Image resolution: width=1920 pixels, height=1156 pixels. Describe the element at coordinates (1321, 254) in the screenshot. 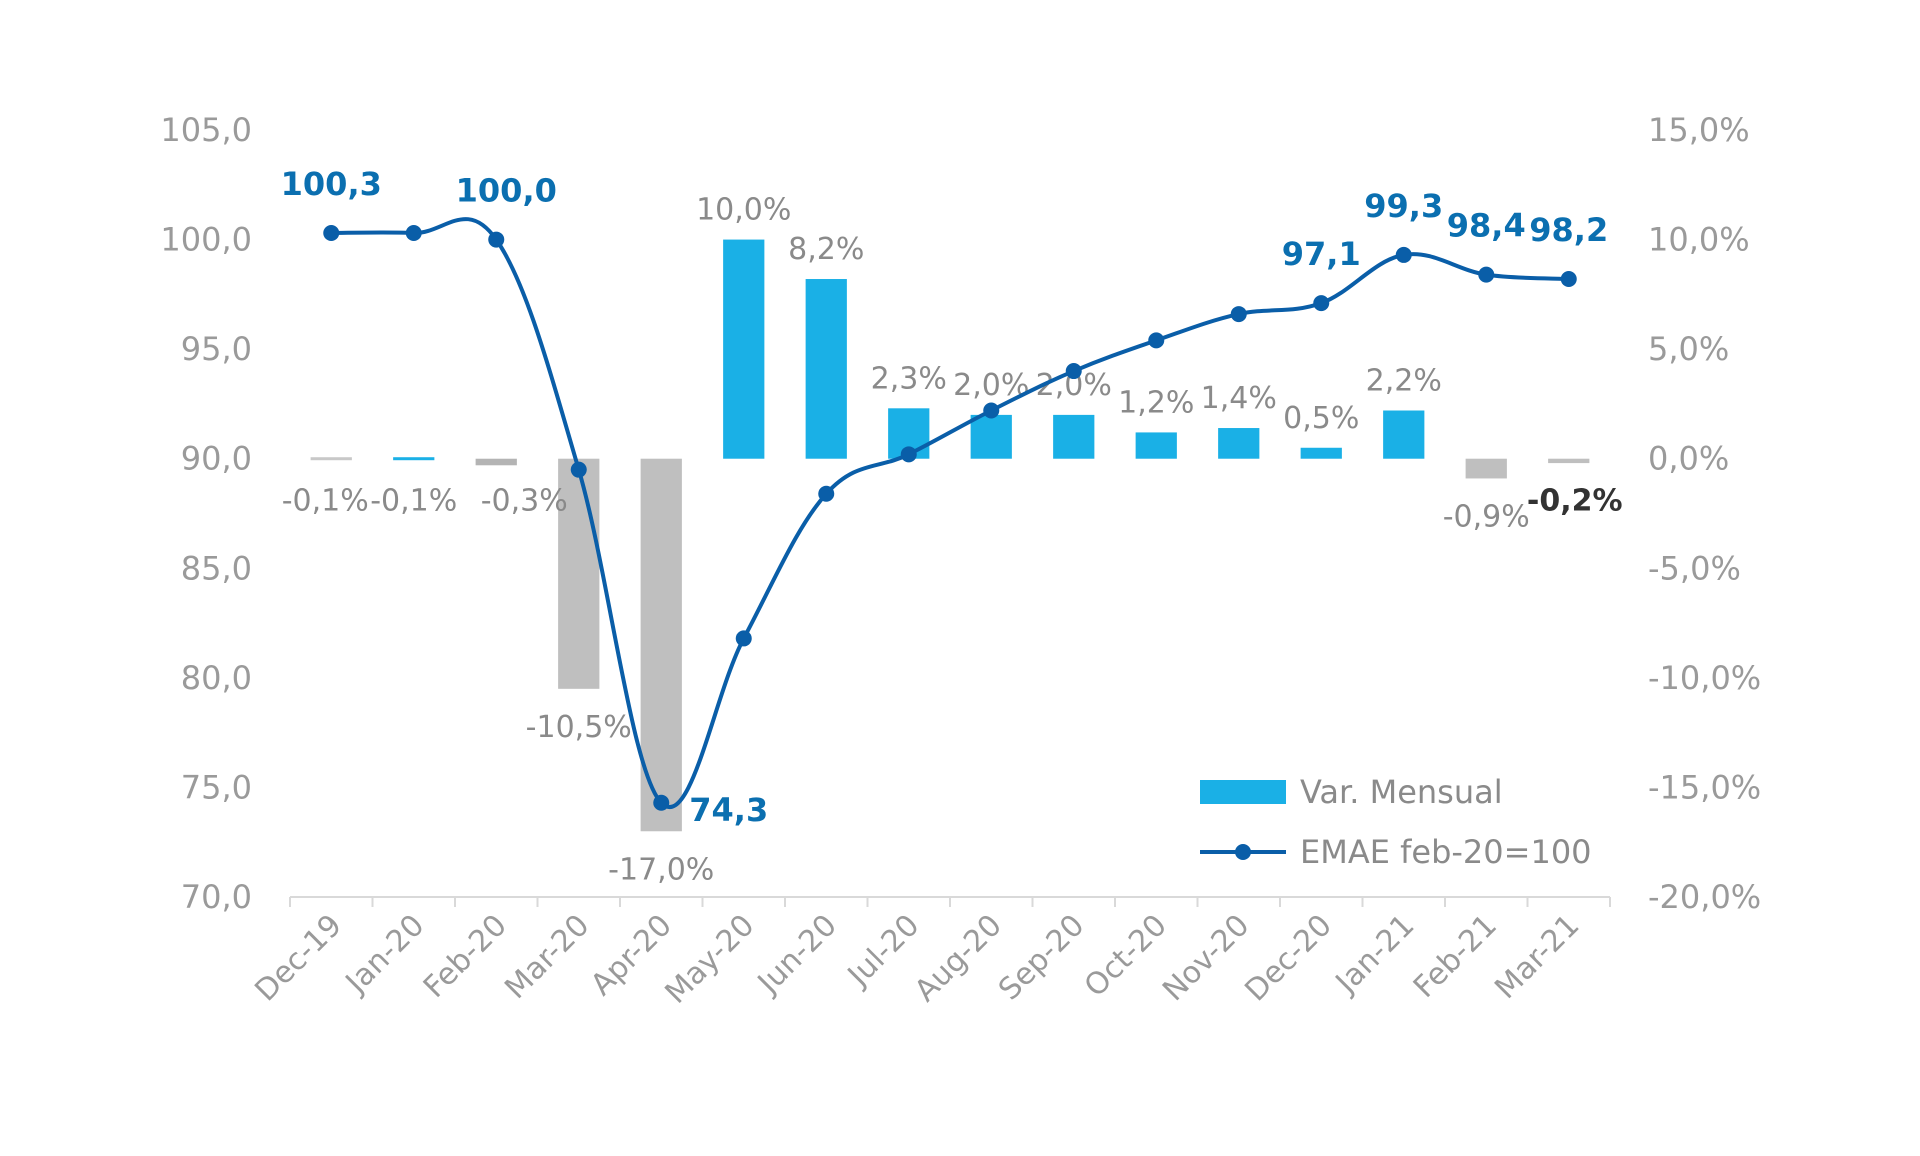

I see `line-data-label: 97,1` at that location.